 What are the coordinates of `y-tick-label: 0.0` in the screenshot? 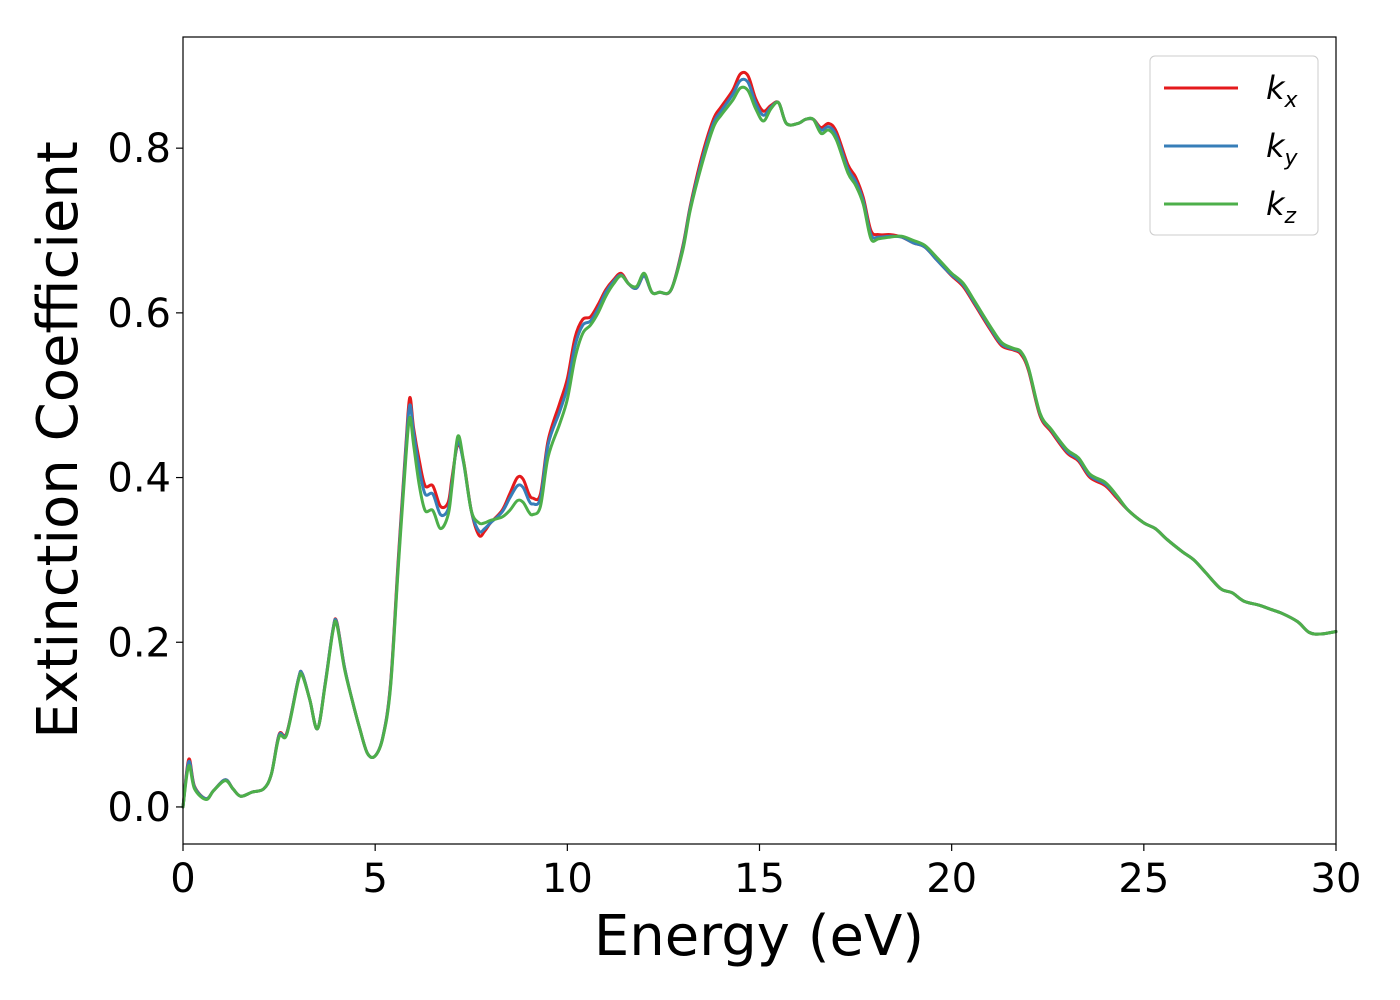 It's located at (139, 808).